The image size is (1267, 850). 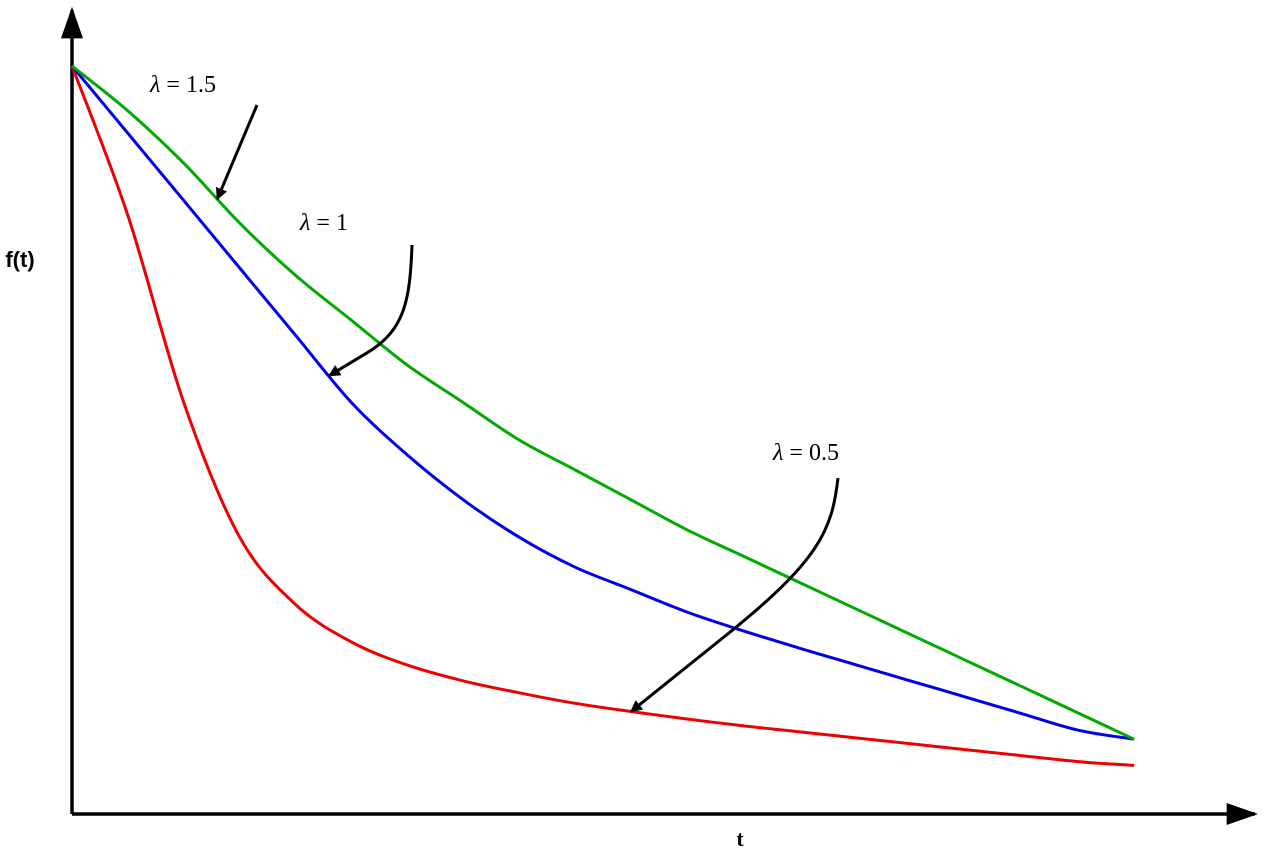 What do you see at coordinates (740, 838) in the screenshot?
I see `x-axis-label: t` at bounding box center [740, 838].